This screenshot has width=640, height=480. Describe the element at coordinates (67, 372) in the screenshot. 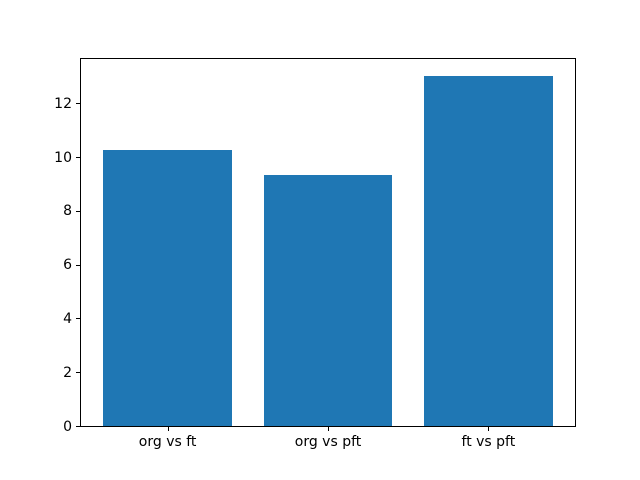

I see `y-tick-label: 2` at that location.